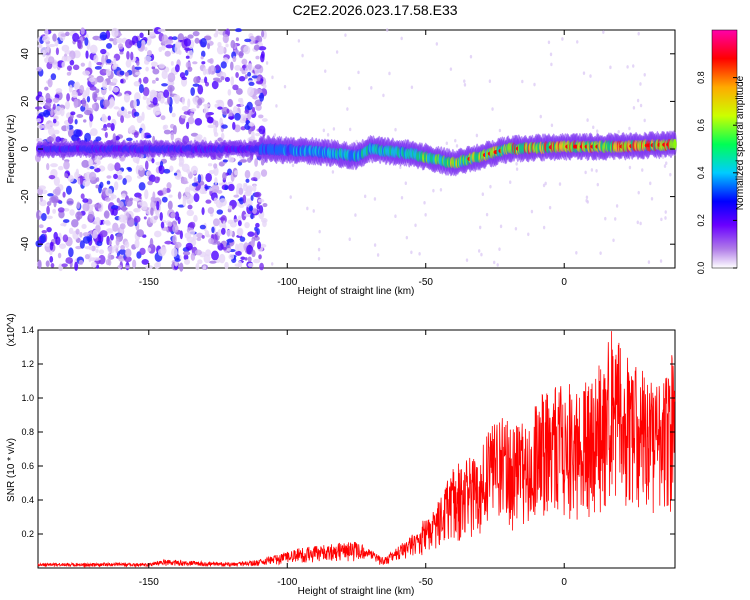  What do you see at coordinates (27, 330) in the screenshot?
I see `y-tick-label: 1.4` at bounding box center [27, 330].